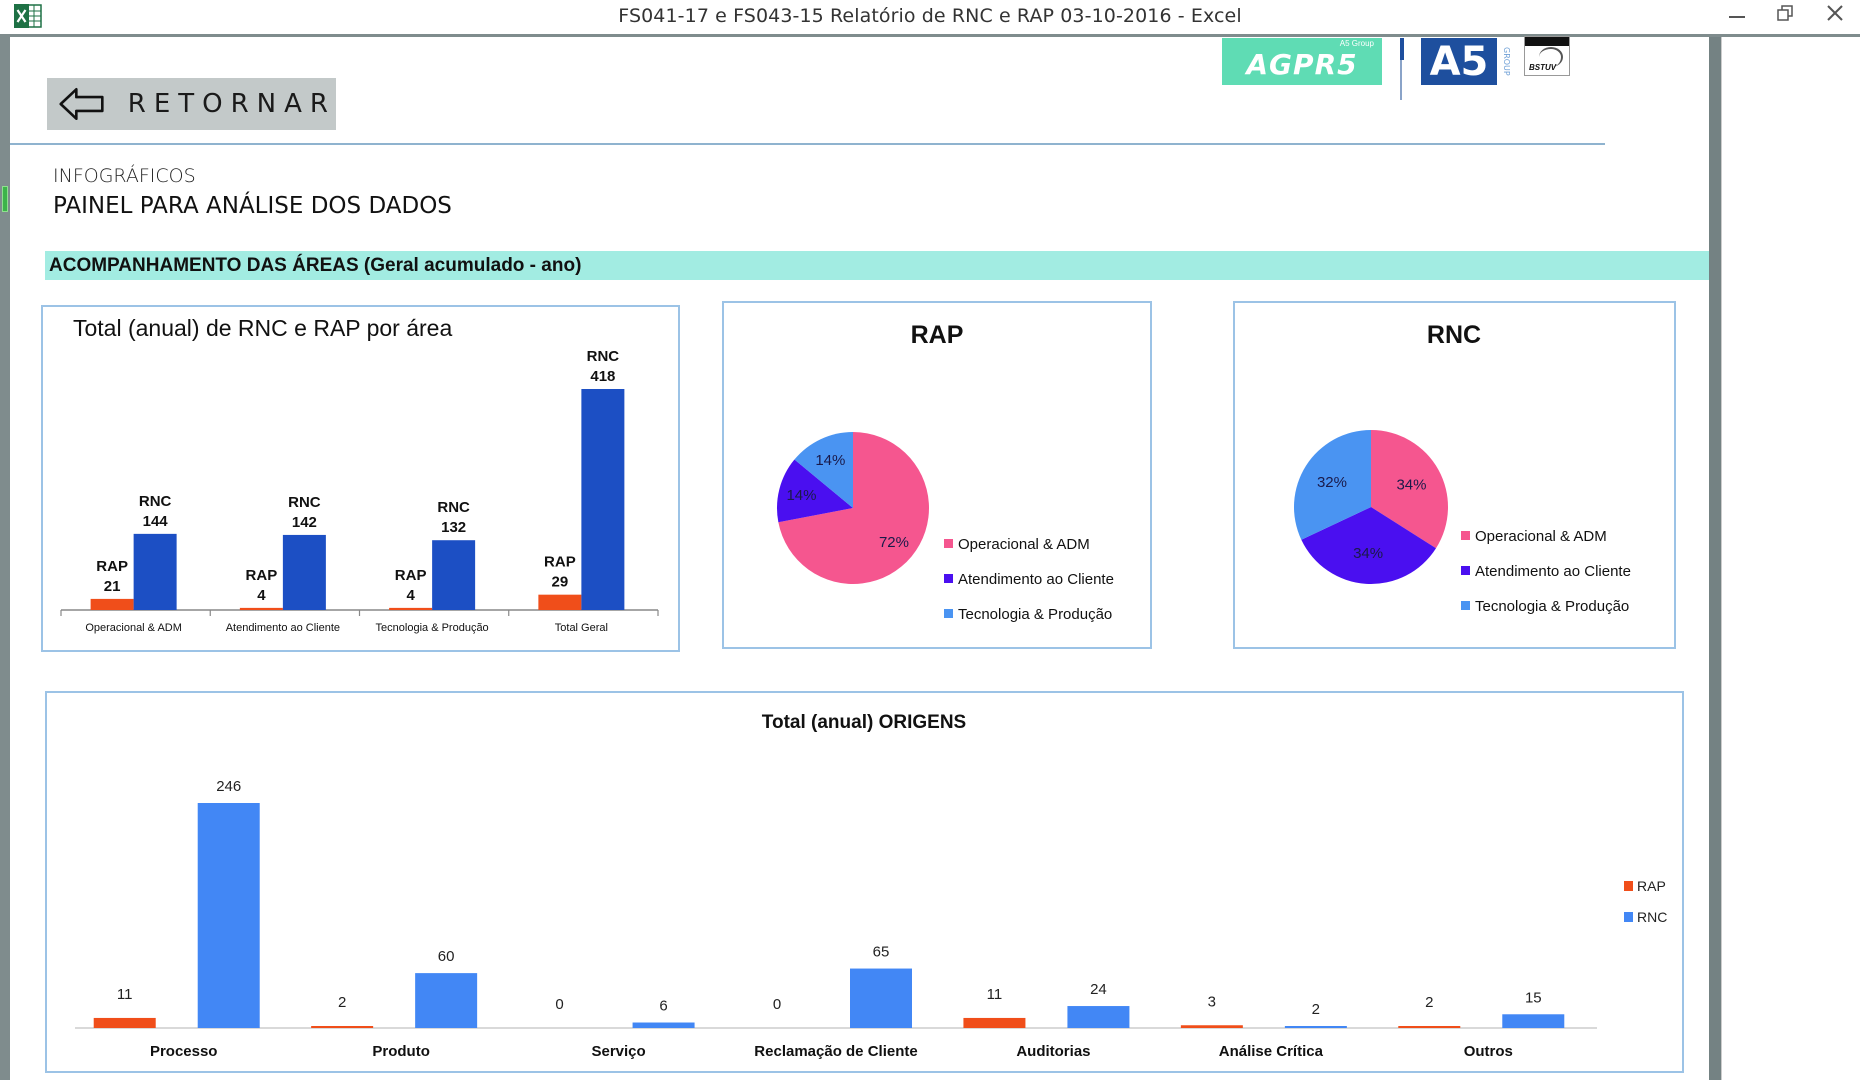  I want to click on data-label-value: 60, so click(446, 956).